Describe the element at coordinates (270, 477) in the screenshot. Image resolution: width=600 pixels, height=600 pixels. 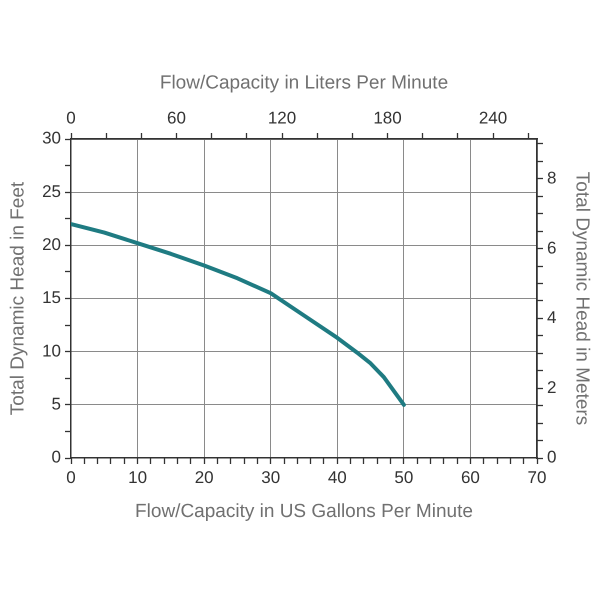
I see `x-tick-label: 30` at that location.